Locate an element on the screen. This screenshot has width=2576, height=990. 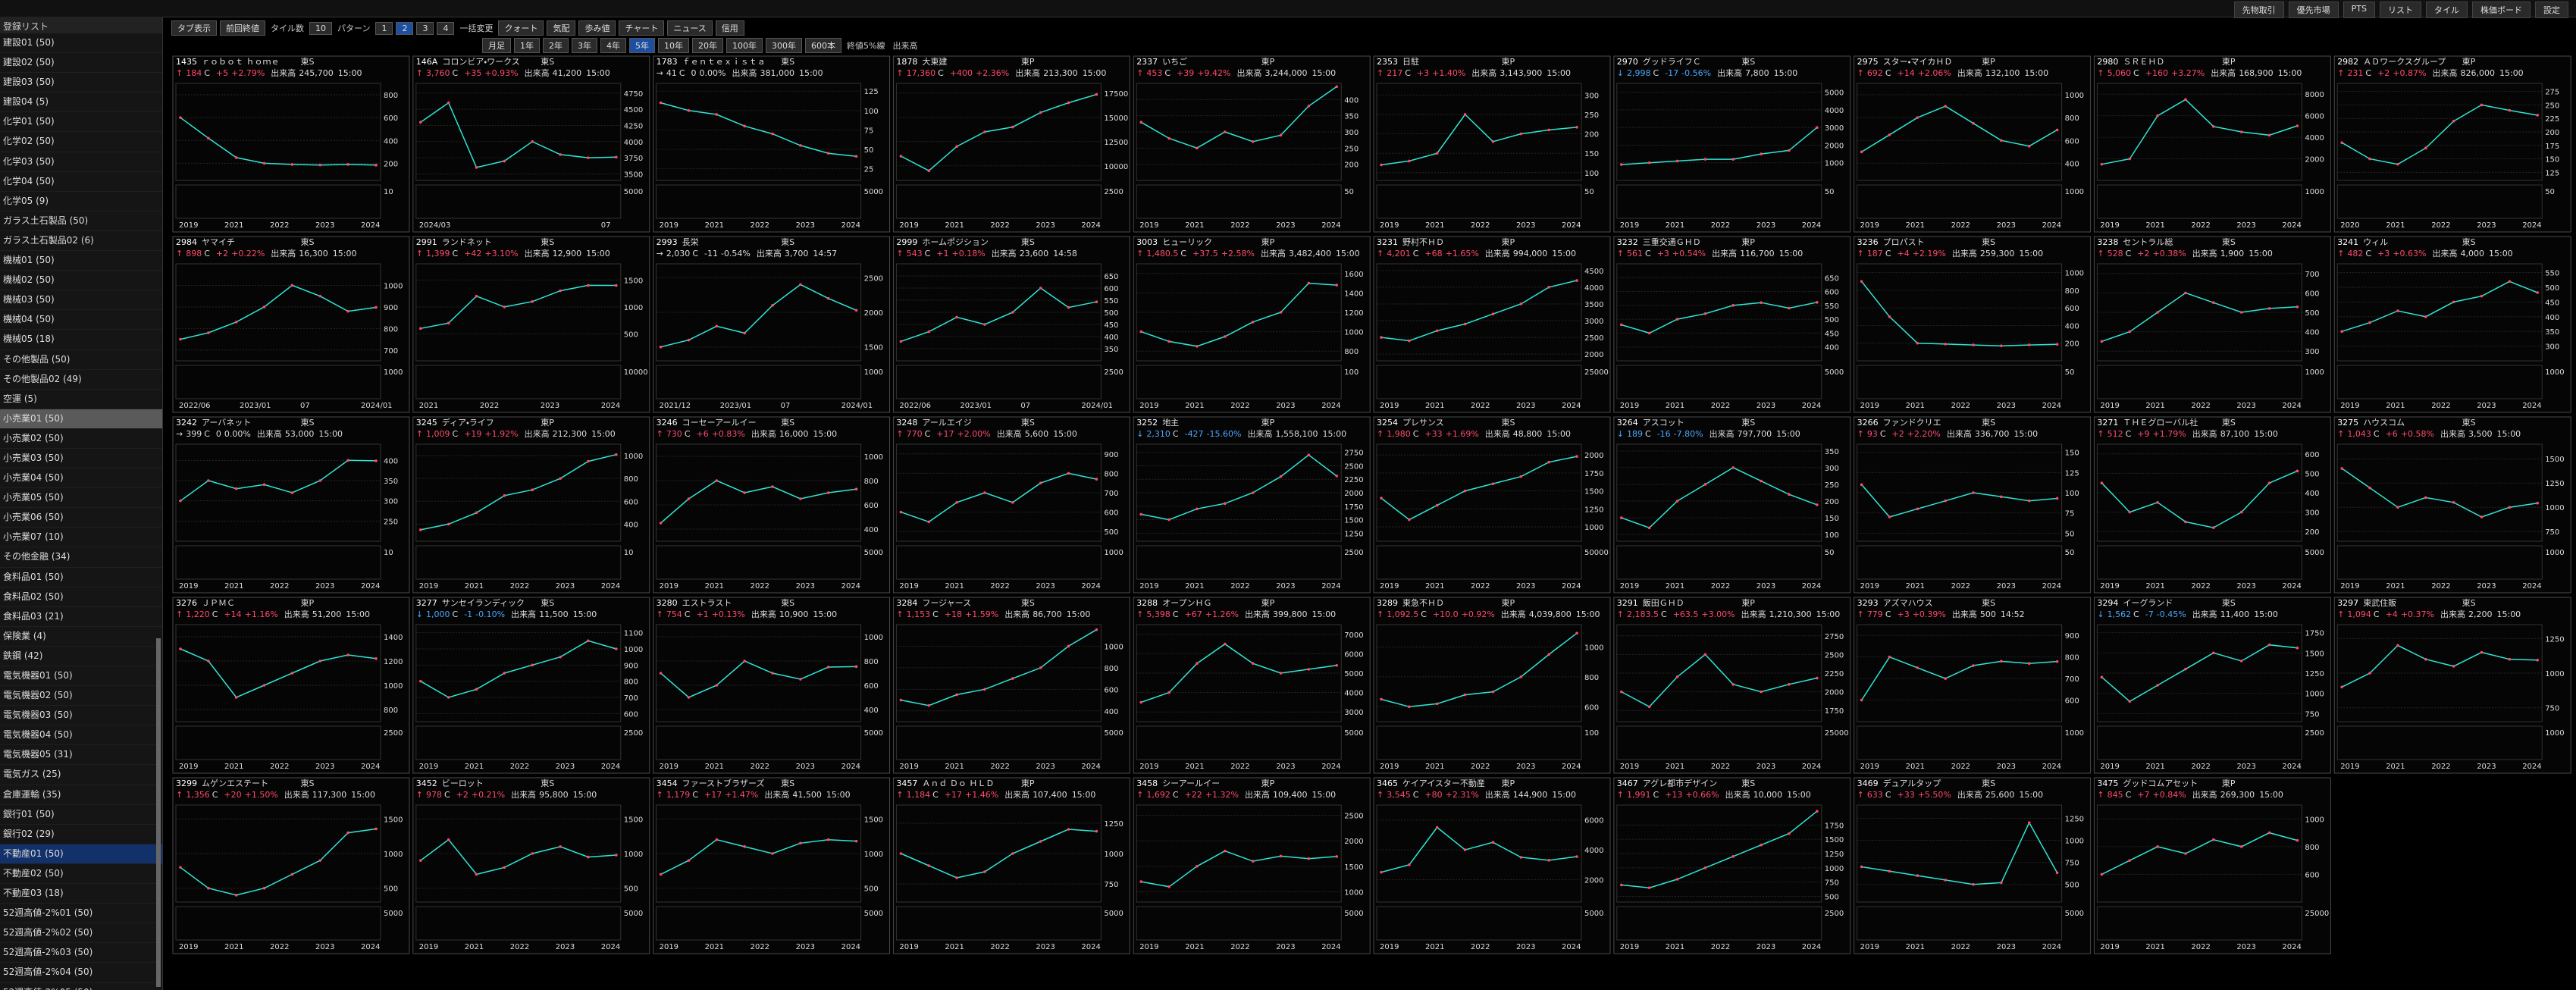
list-item: 小売業04 (50) is located at coordinates (81, 478).